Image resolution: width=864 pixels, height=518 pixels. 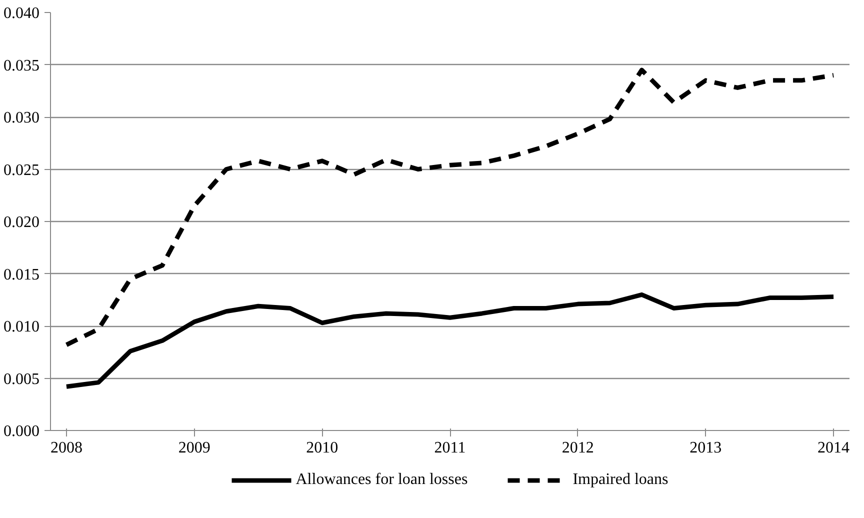 I want to click on x-tick-label: 2011, so click(x=450, y=448).